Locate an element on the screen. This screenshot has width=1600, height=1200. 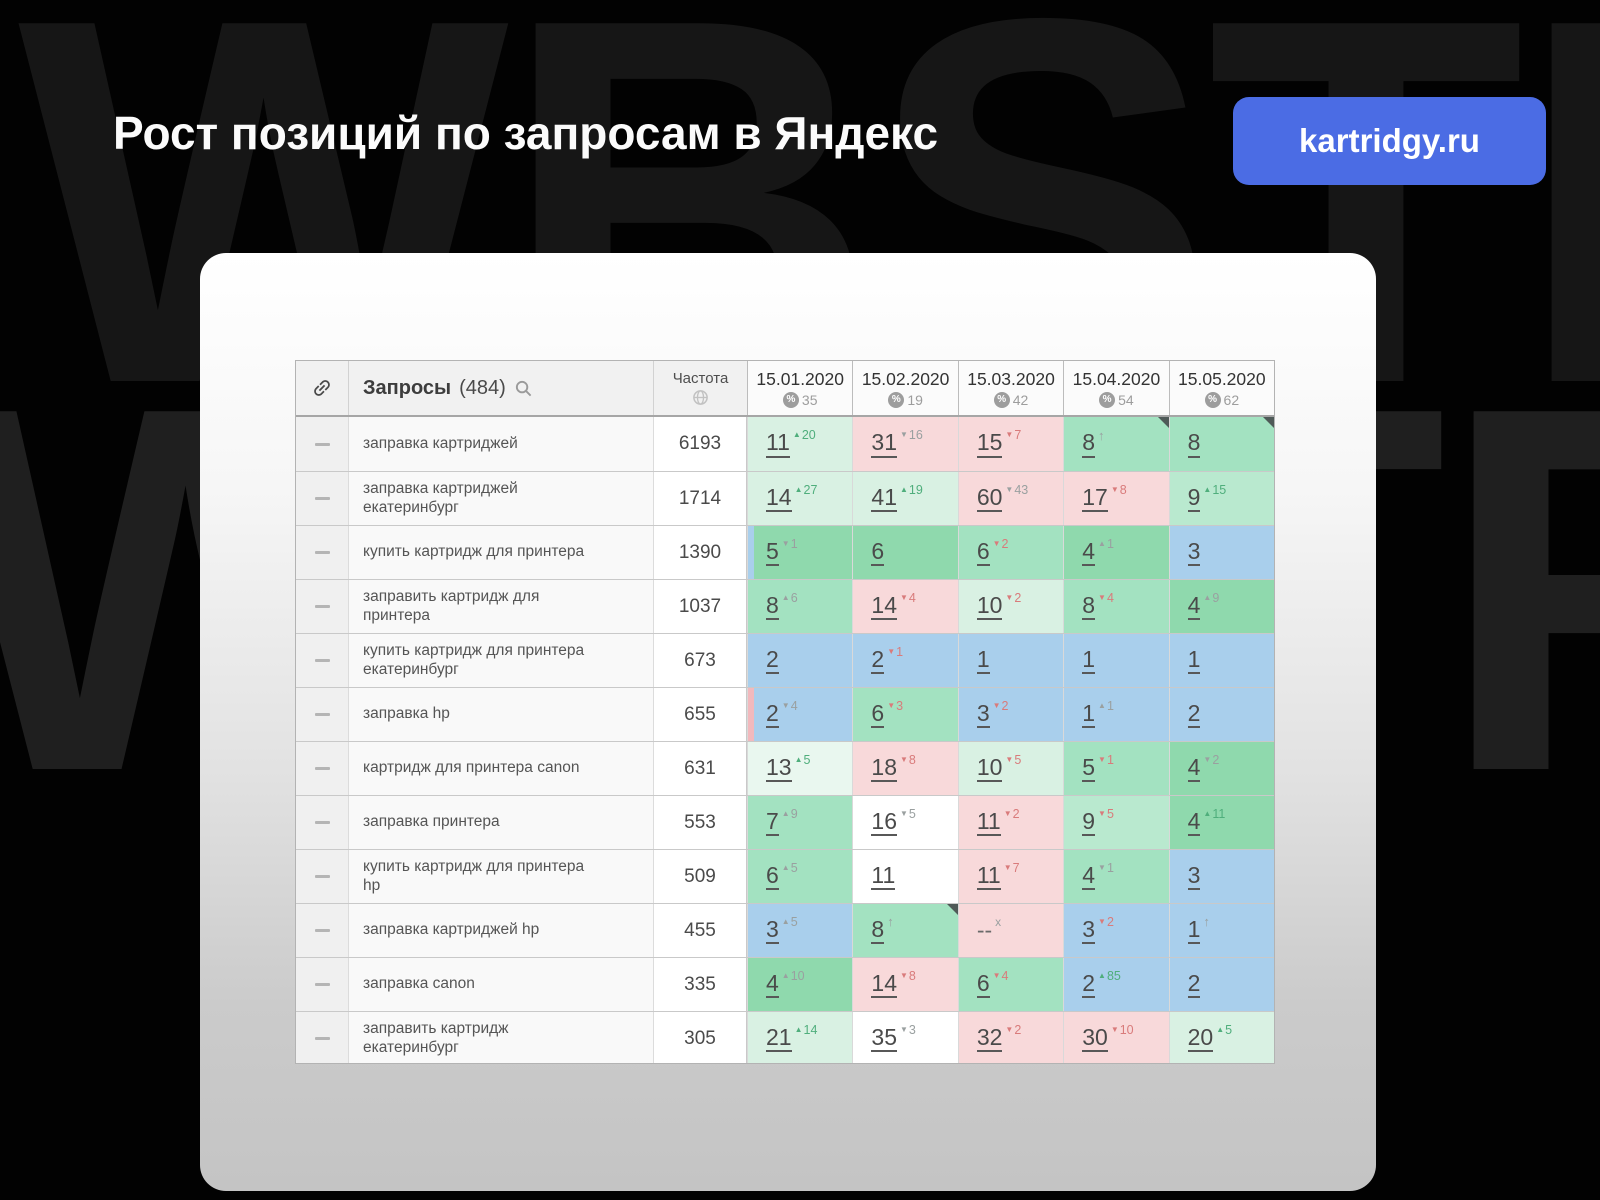
query-text: купить картридж для принтера is located at coordinates (474, 552).